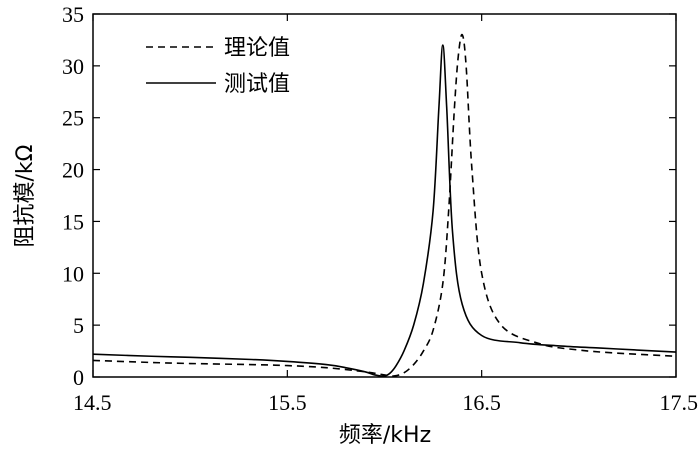 The width and height of the screenshot is (700, 450). Describe the element at coordinates (78, 325) in the screenshot. I see `y-tick-label-1: 5` at that location.